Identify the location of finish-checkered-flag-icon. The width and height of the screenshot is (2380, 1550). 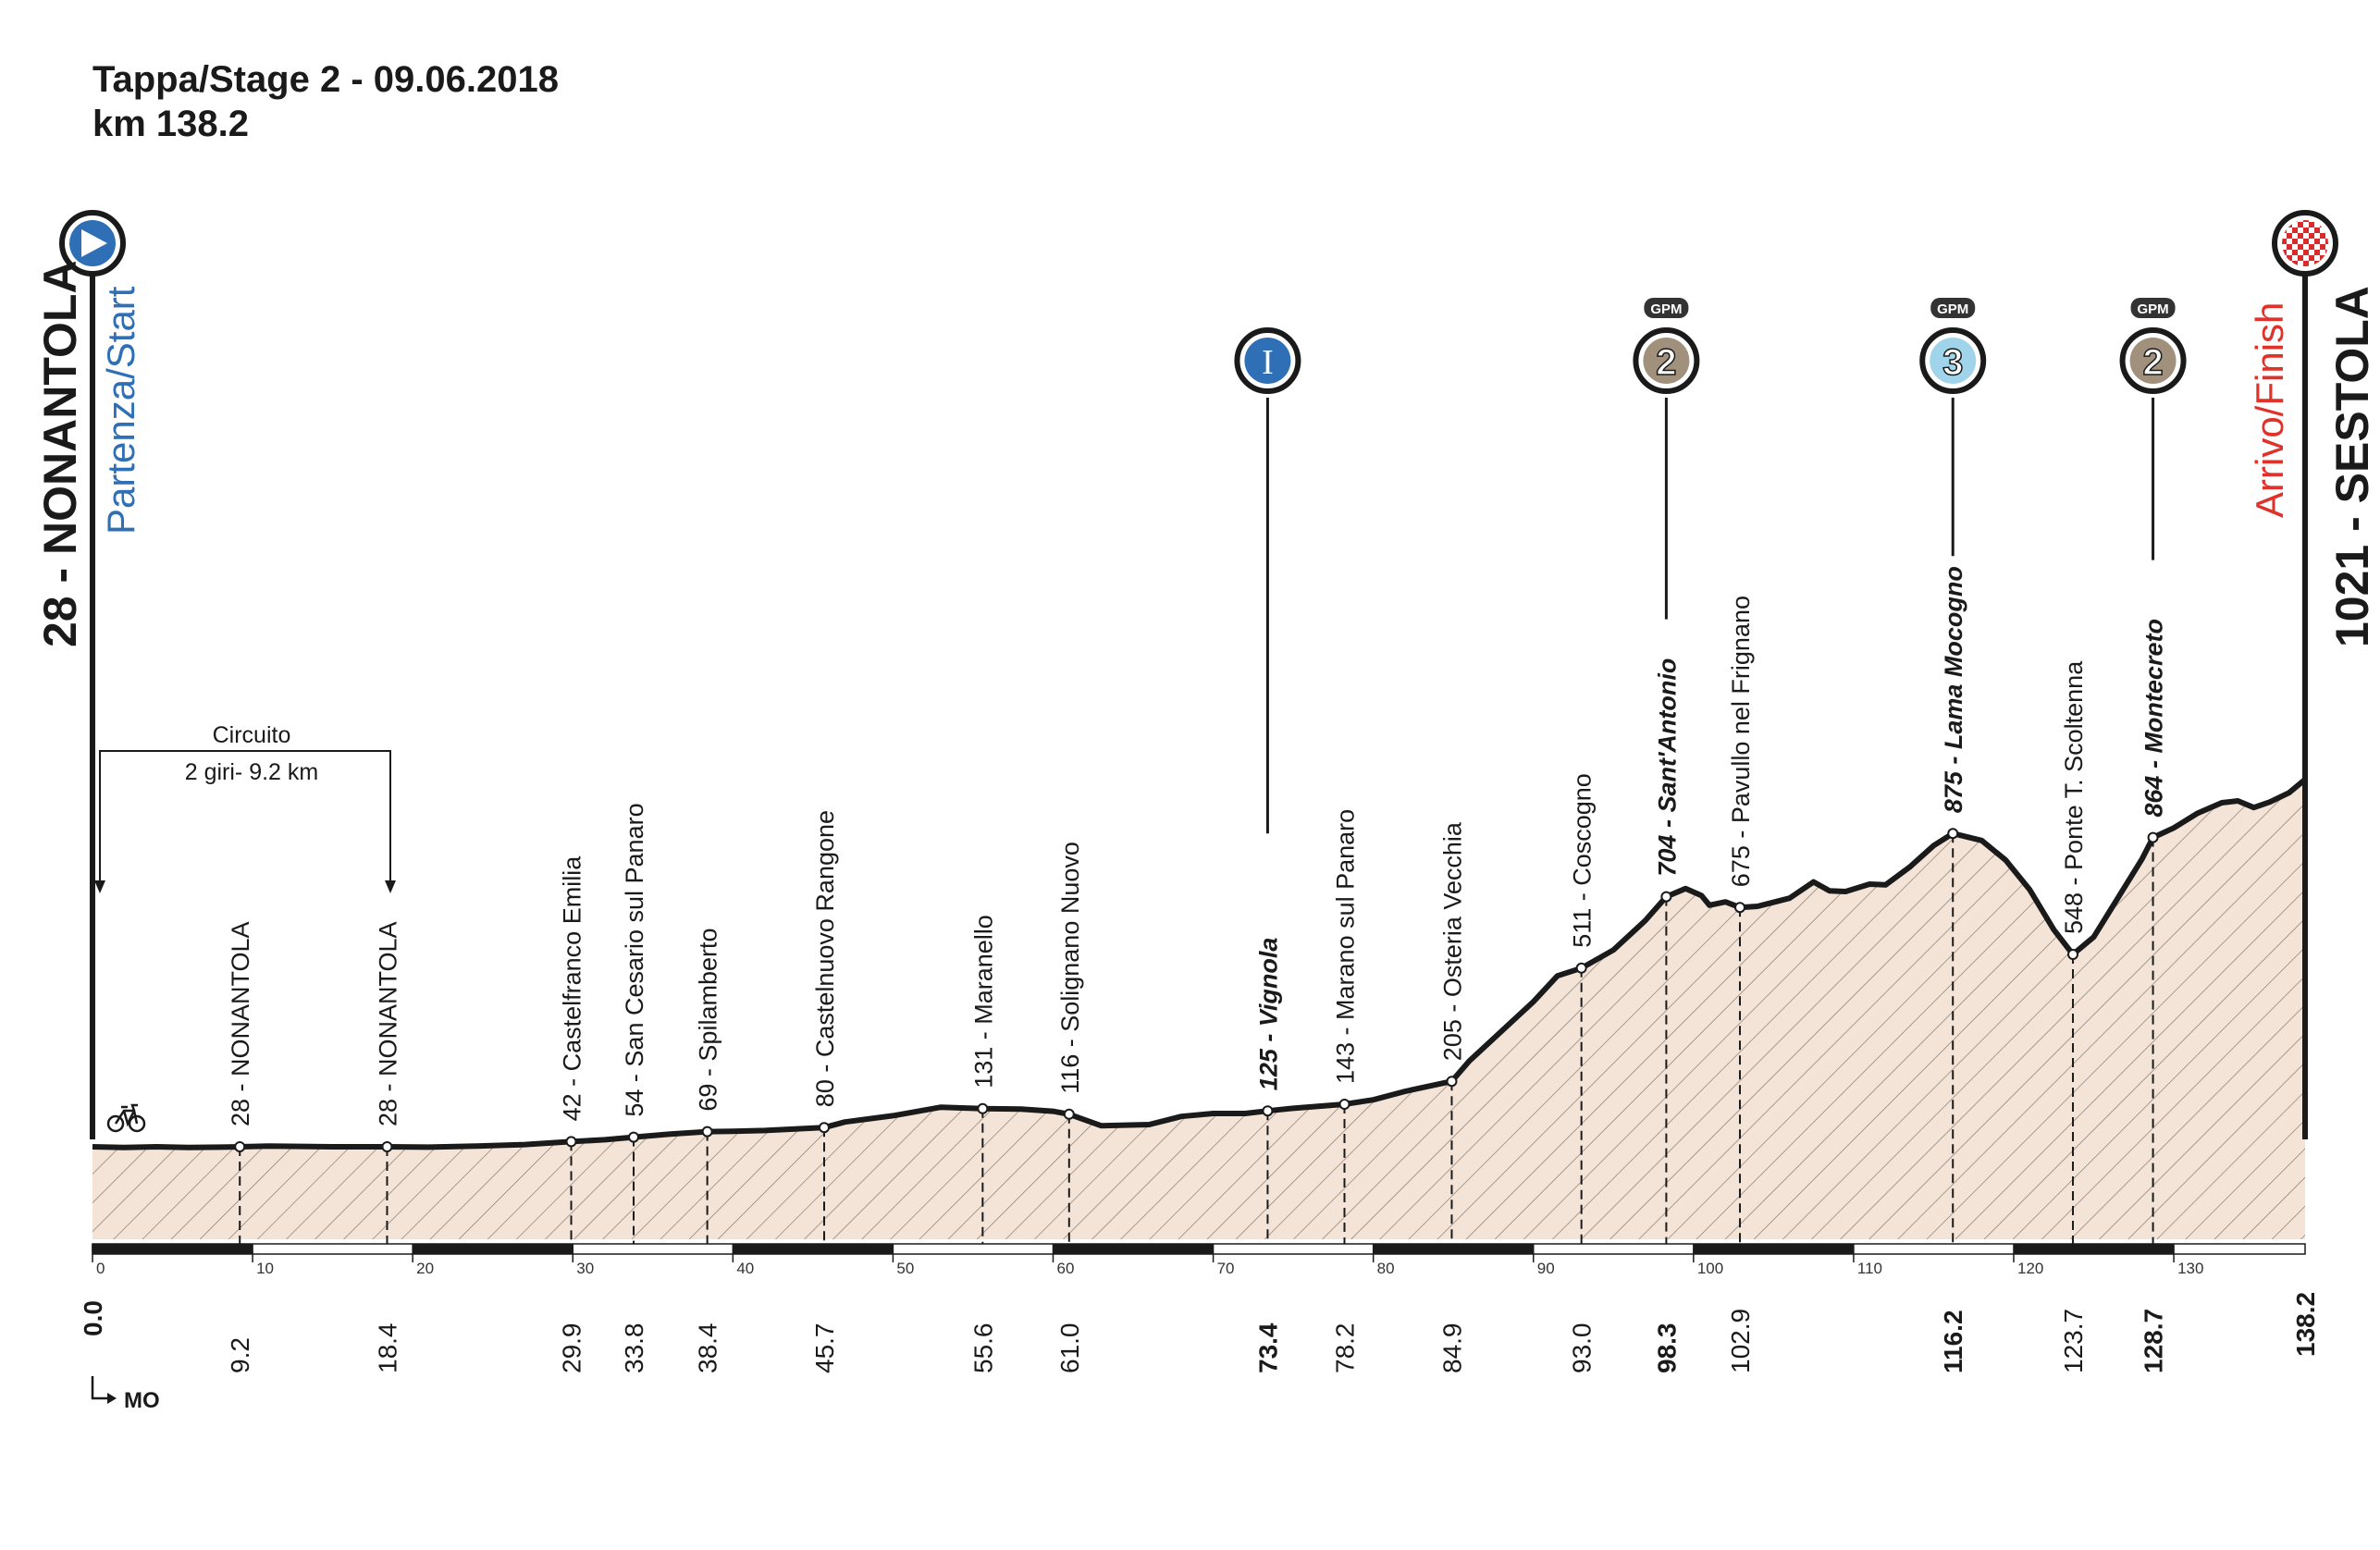
(2305, 243).